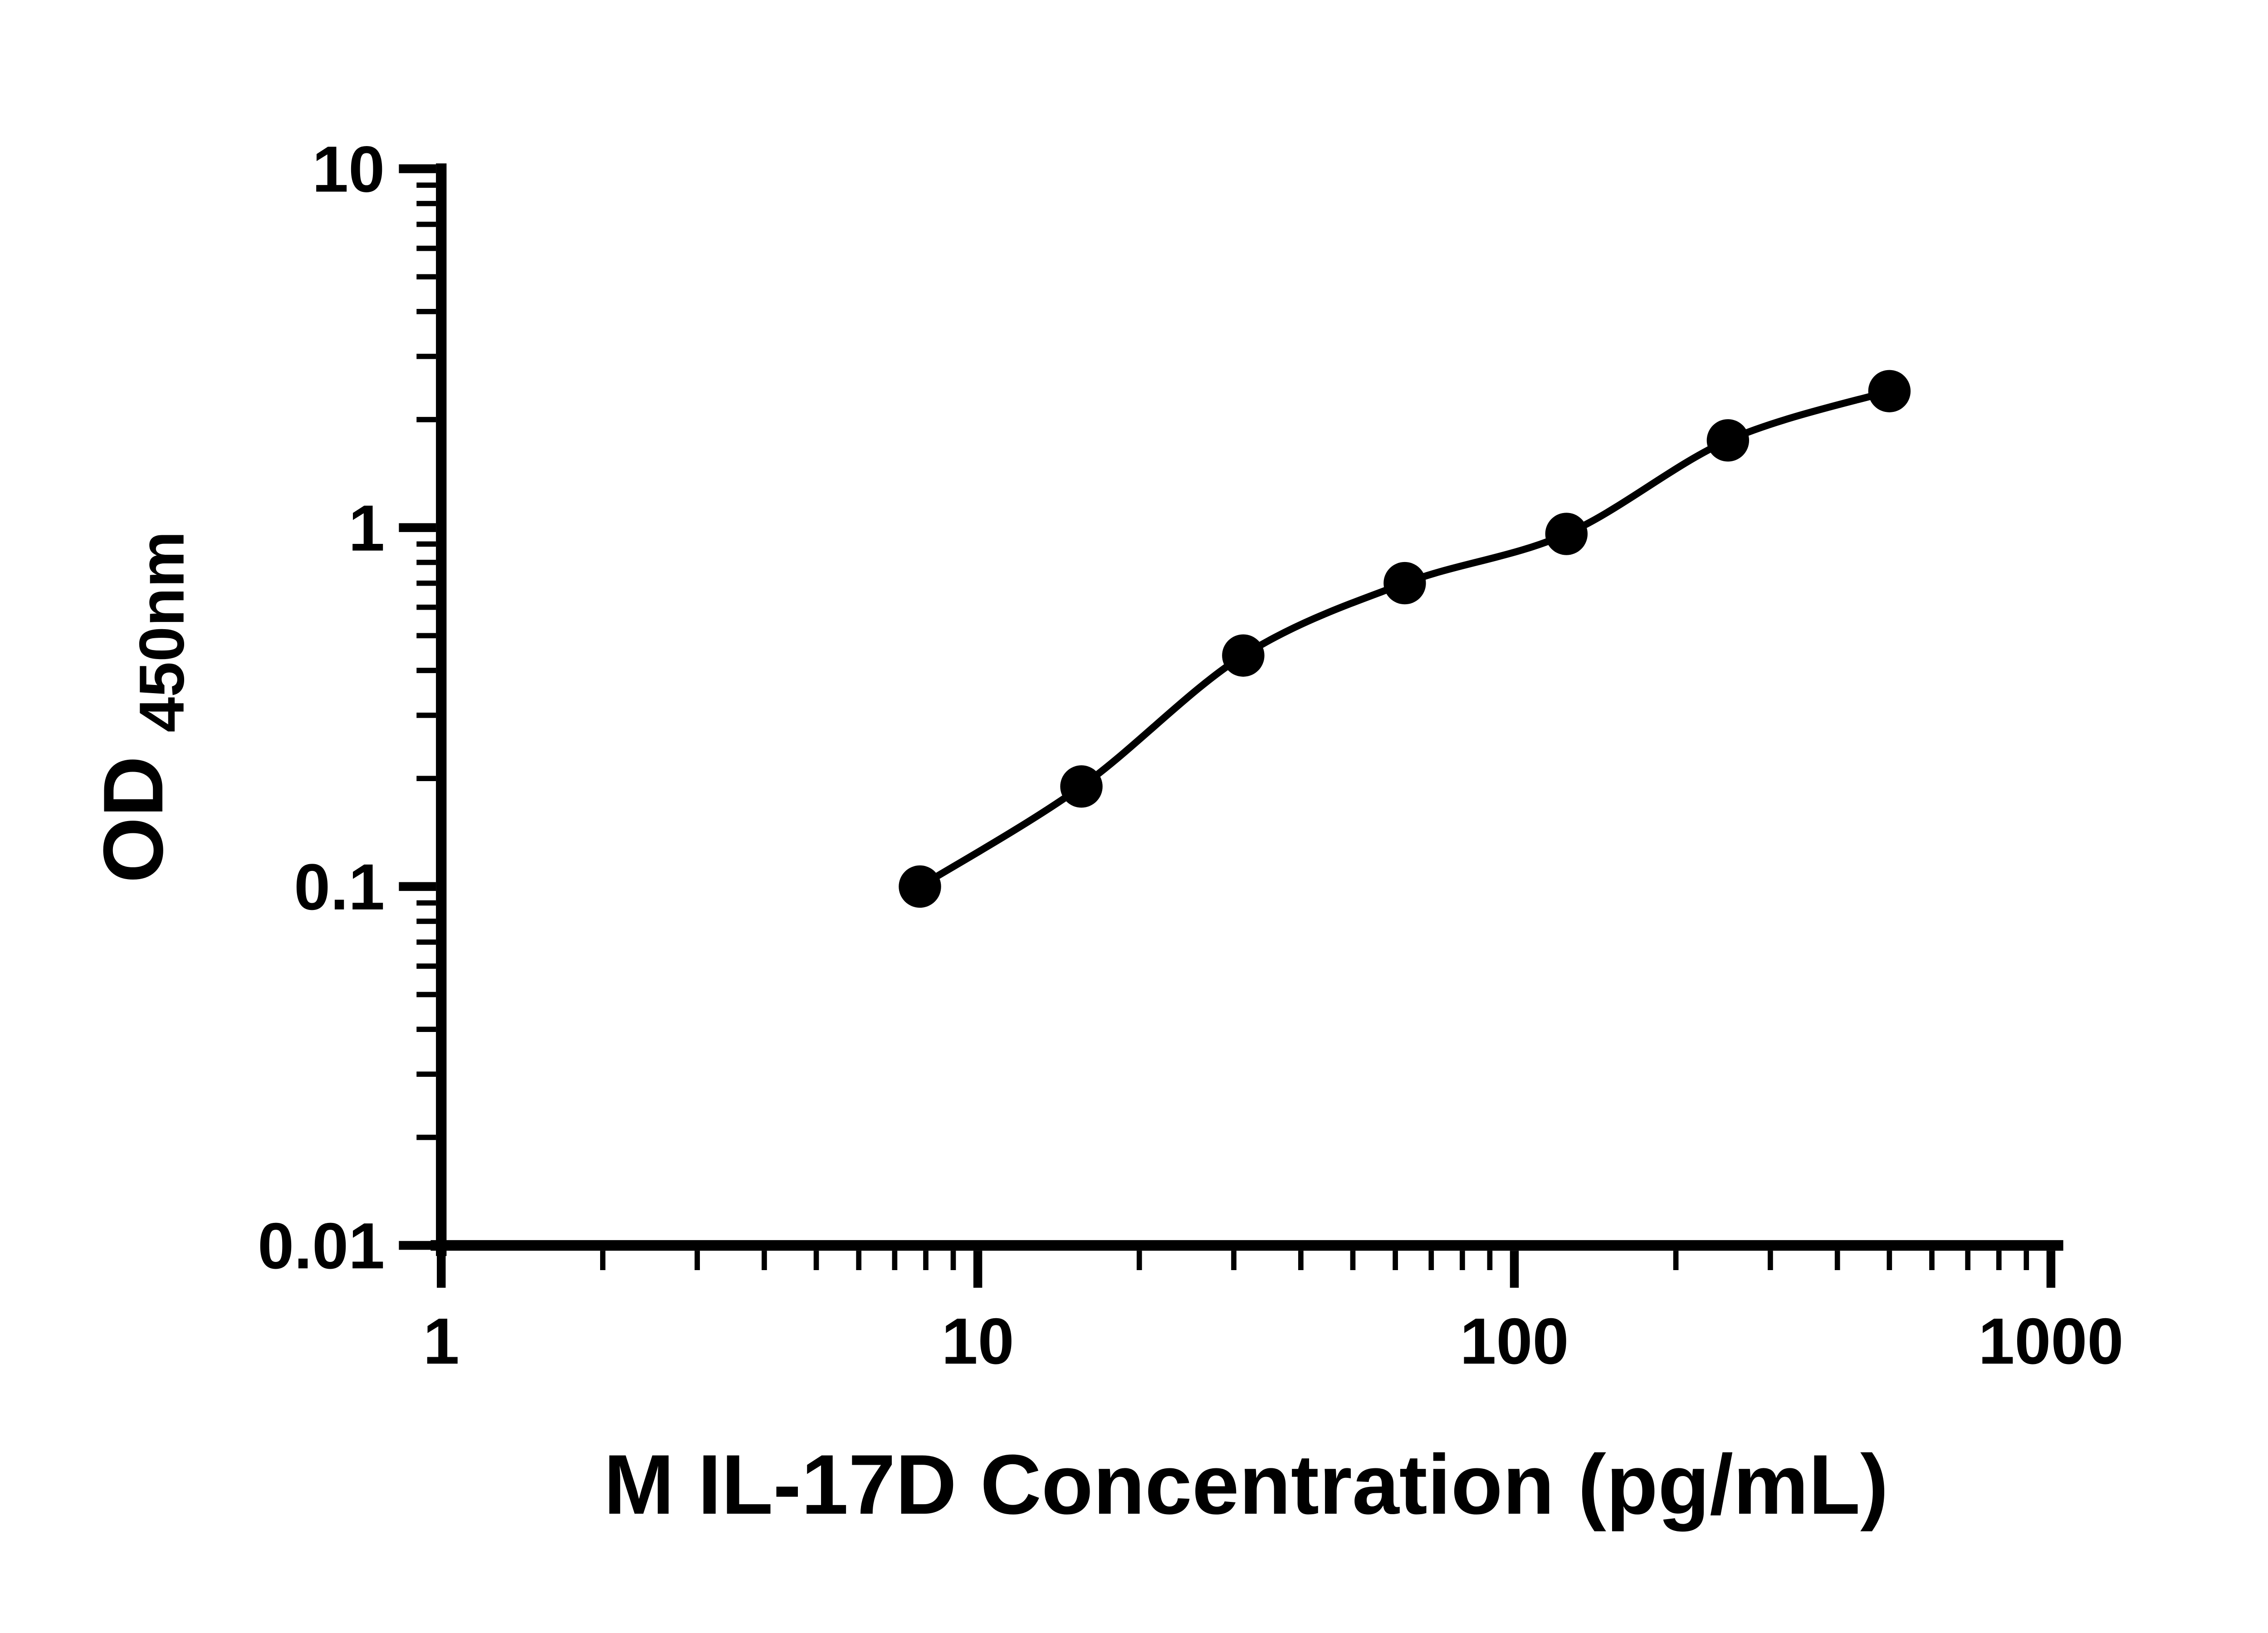 The width and height of the screenshot is (2268, 1633). I want to click on x-tick-label: 10, so click(978, 1341).